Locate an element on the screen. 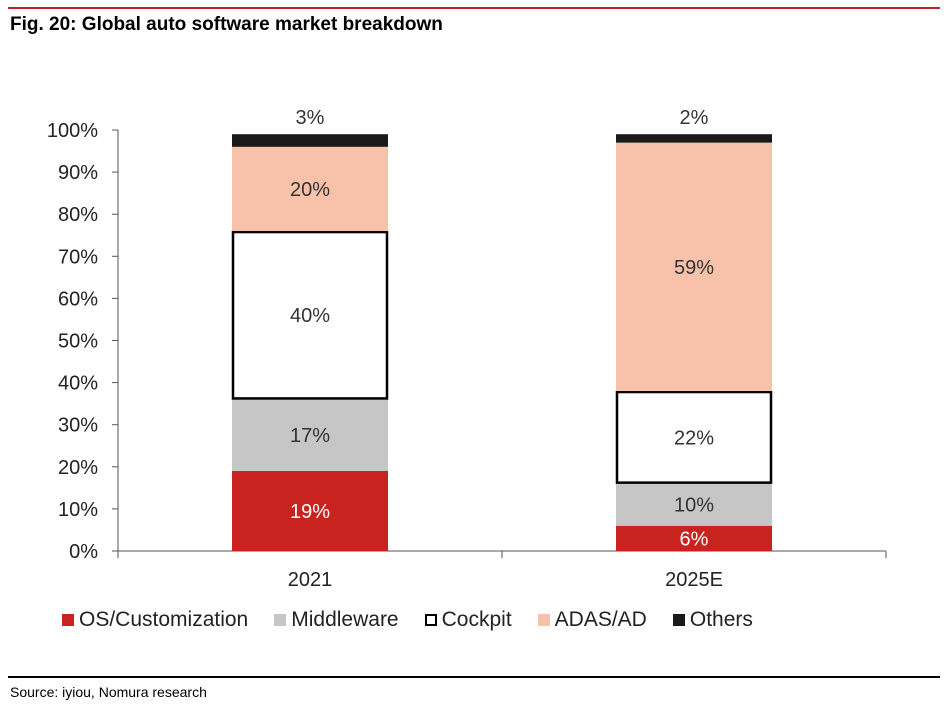  y-tick-label: 30% is located at coordinates (78, 426).